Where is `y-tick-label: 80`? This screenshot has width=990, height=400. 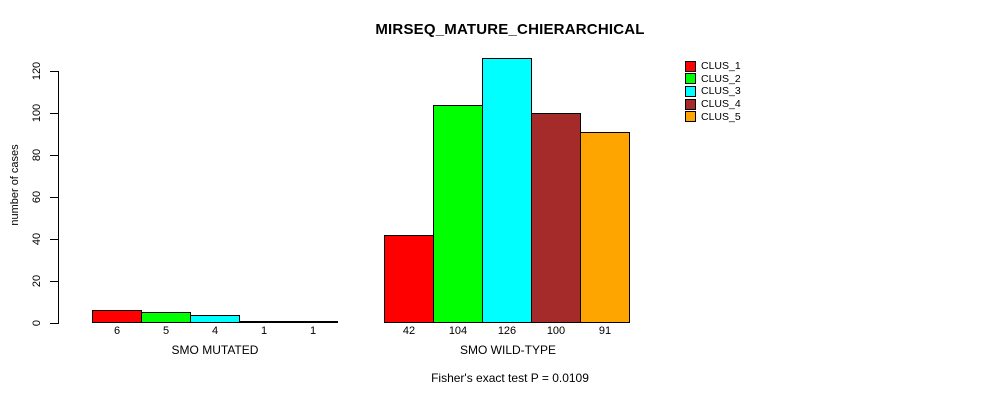
y-tick-label: 80 is located at coordinates (37, 155).